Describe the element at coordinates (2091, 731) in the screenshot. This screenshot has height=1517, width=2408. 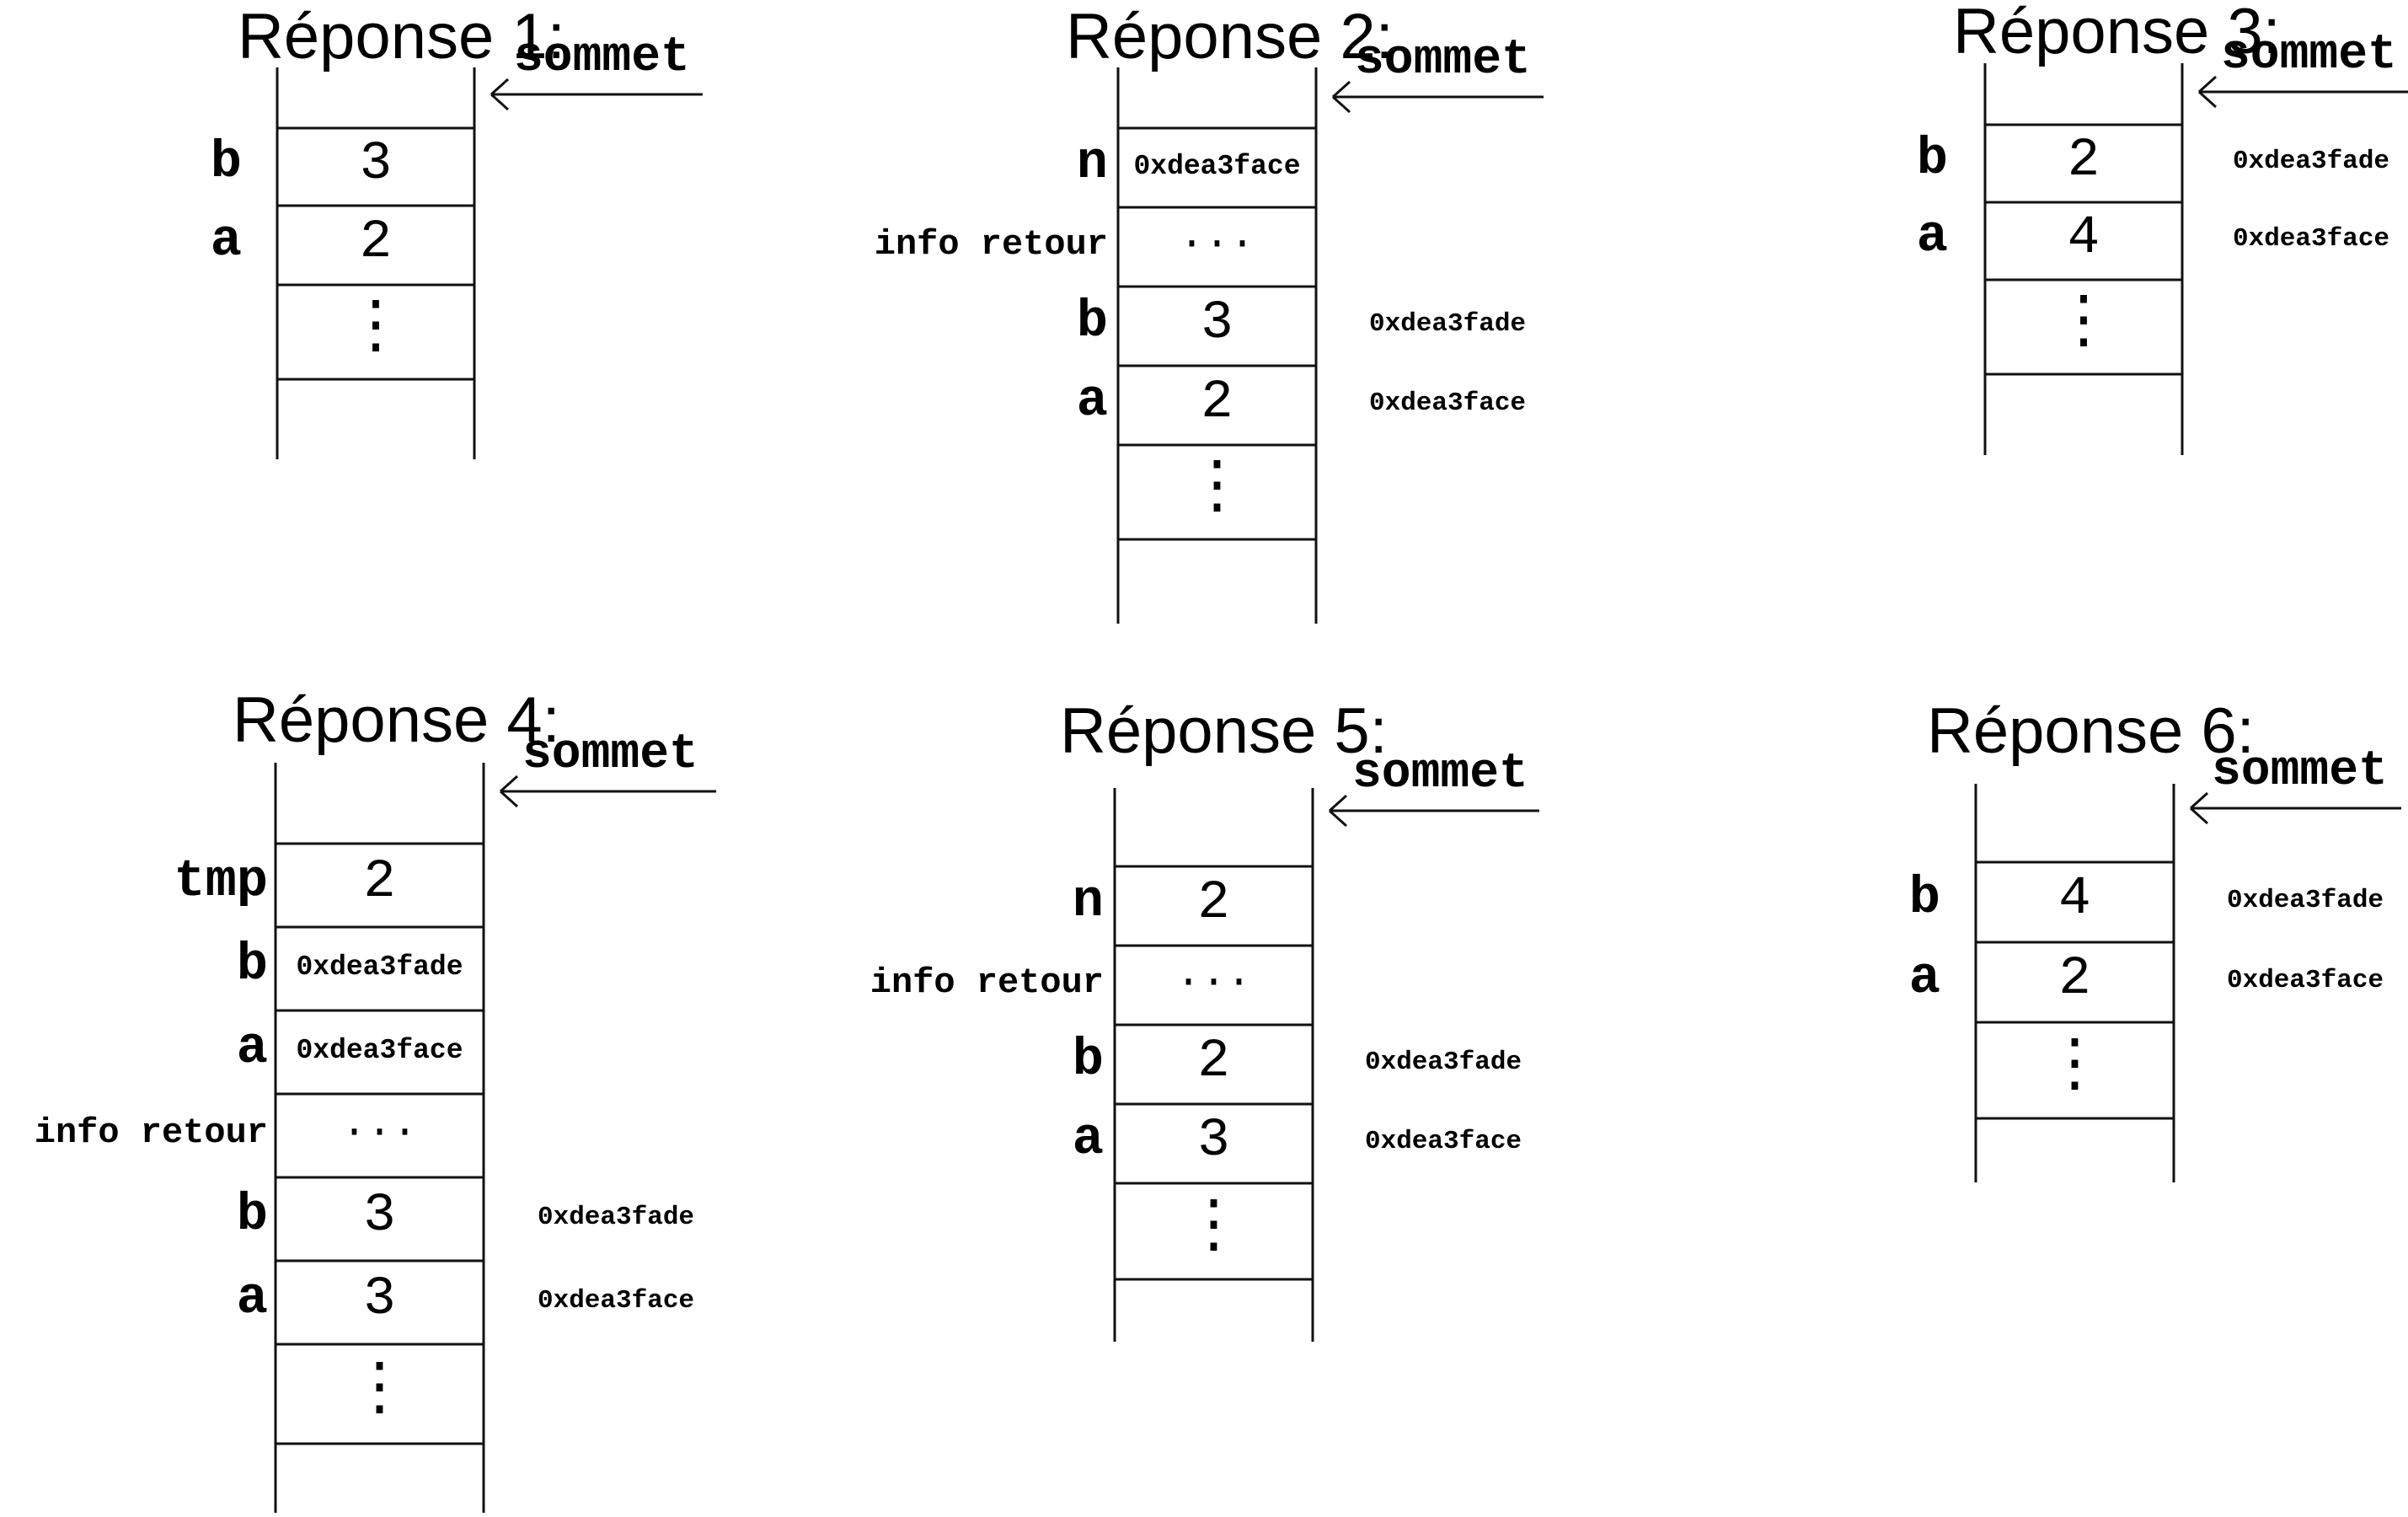
I see `response-title: Réponse 6:` at that location.